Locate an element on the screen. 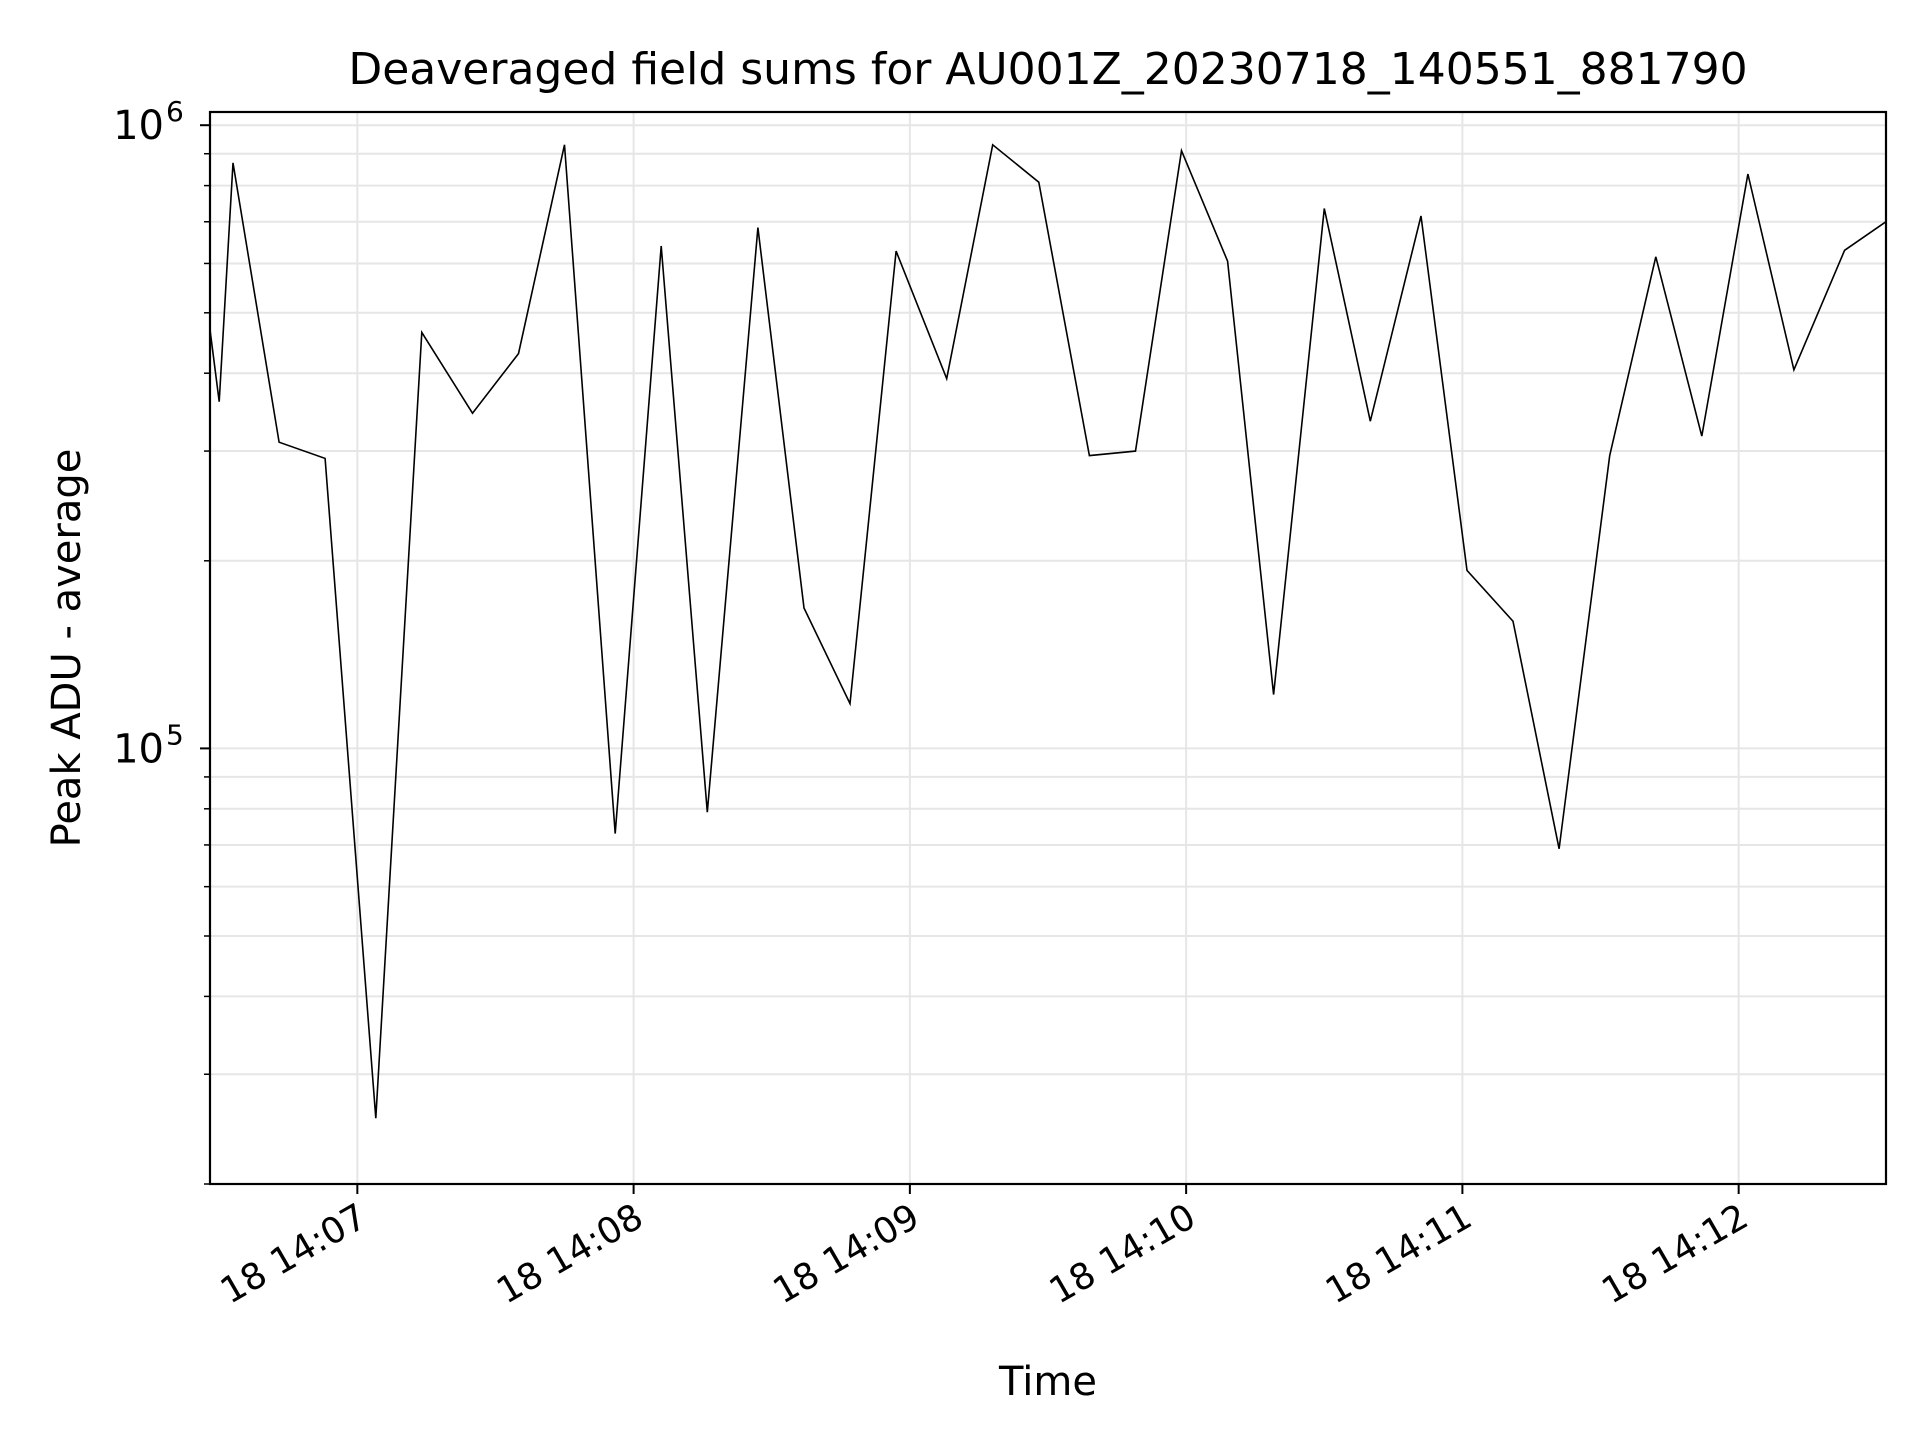 The image size is (1920, 1440). y-tick-exponent: 6 is located at coordinates (175, 111).